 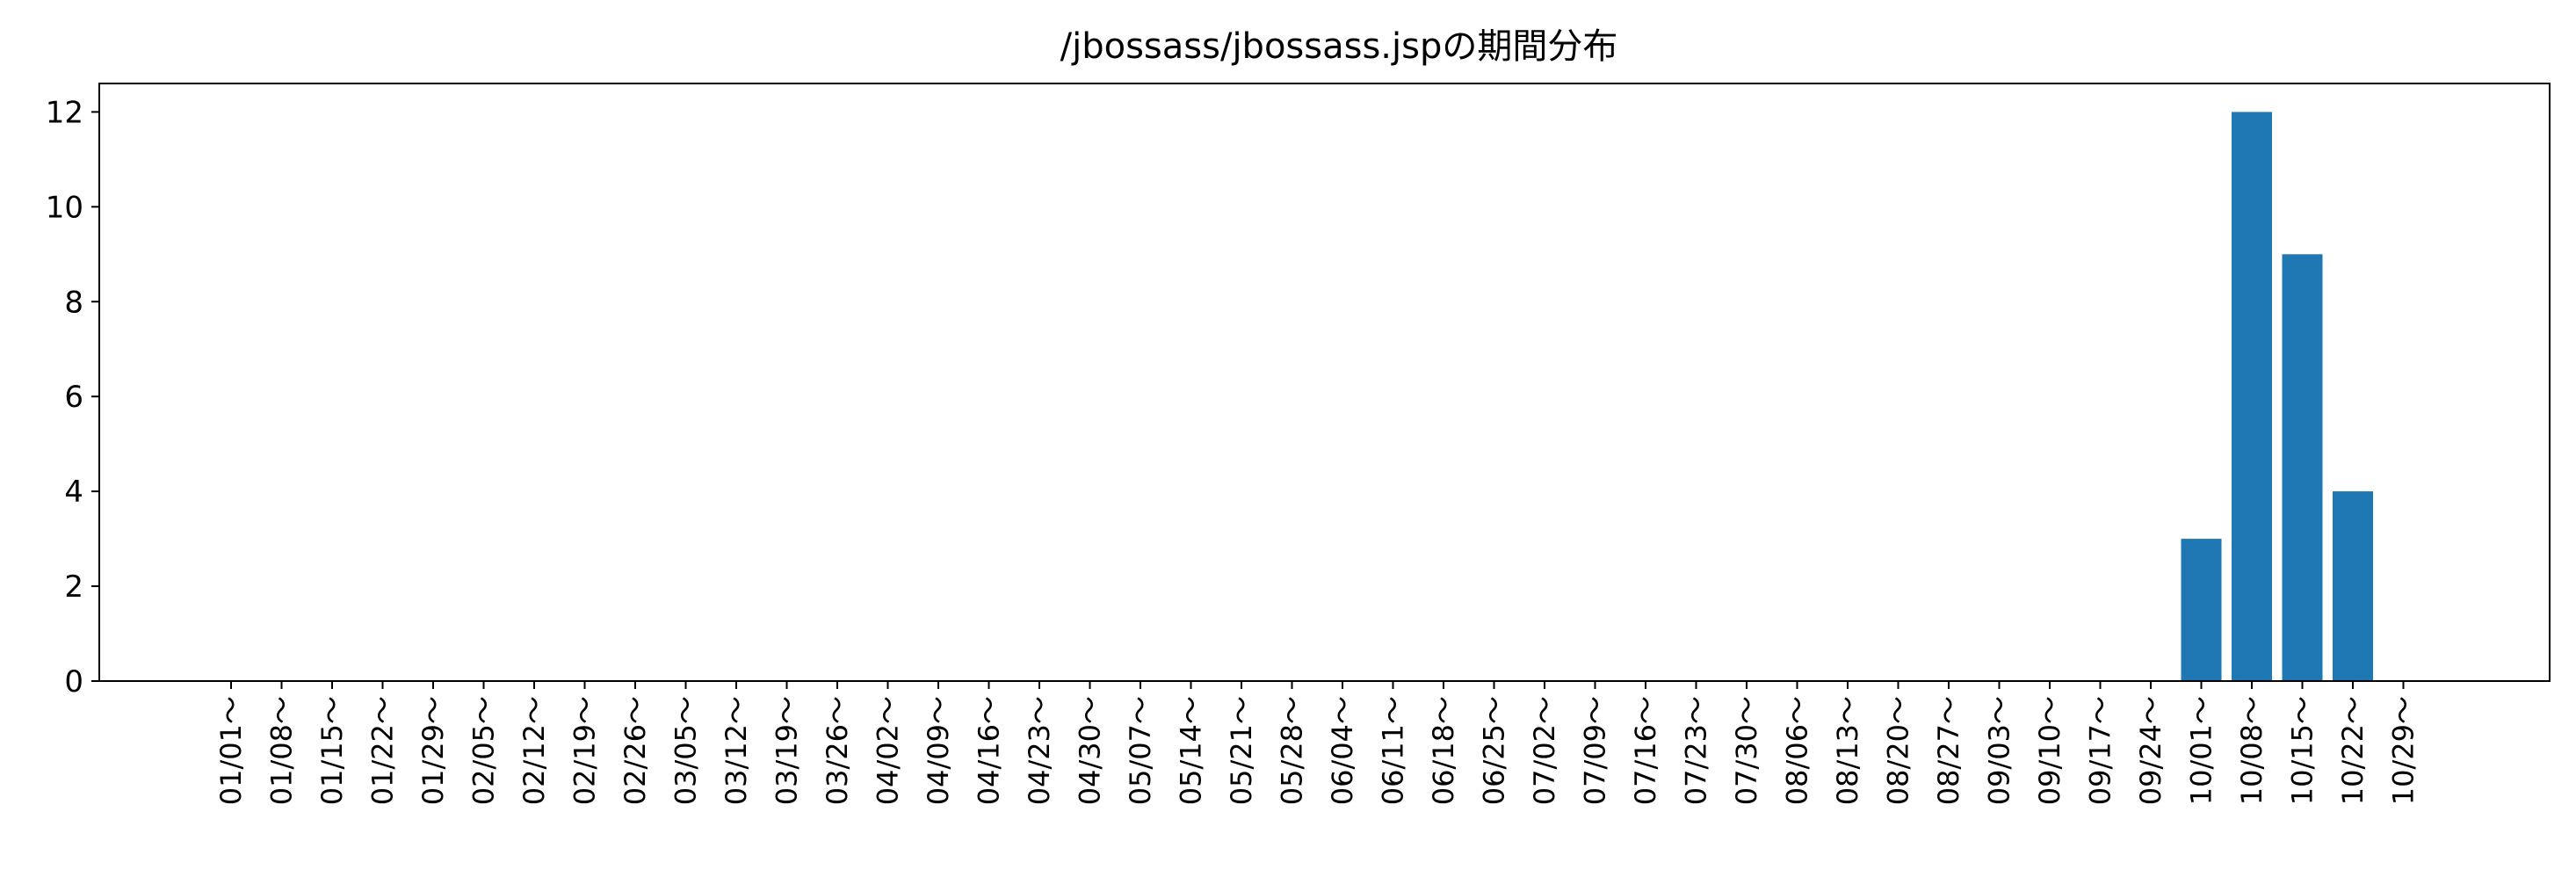 I want to click on x-tick-label: 10/01～, so click(x=2201, y=750).